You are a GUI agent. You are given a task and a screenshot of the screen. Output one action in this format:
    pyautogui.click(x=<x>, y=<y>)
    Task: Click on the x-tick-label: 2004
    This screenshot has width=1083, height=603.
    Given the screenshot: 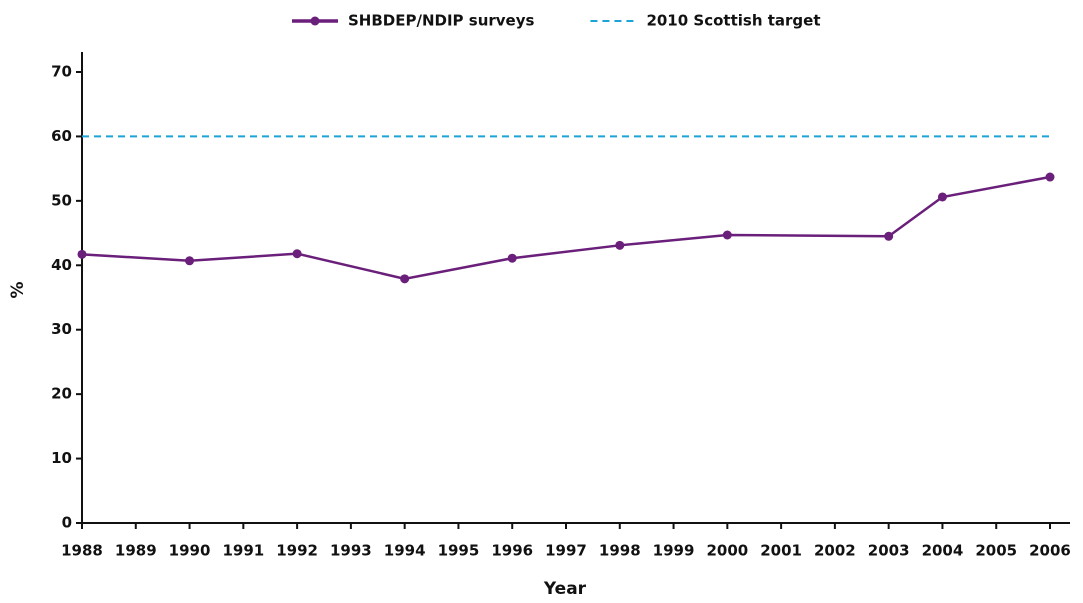 What is the action you would take?
    pyautogui.click(x=943, y=551)
    